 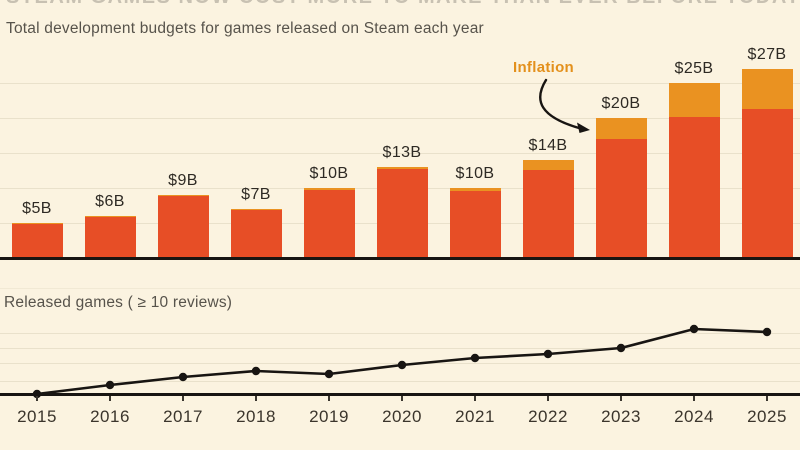 I want to click on axis-tick-2024, so click(x=694, y=398).